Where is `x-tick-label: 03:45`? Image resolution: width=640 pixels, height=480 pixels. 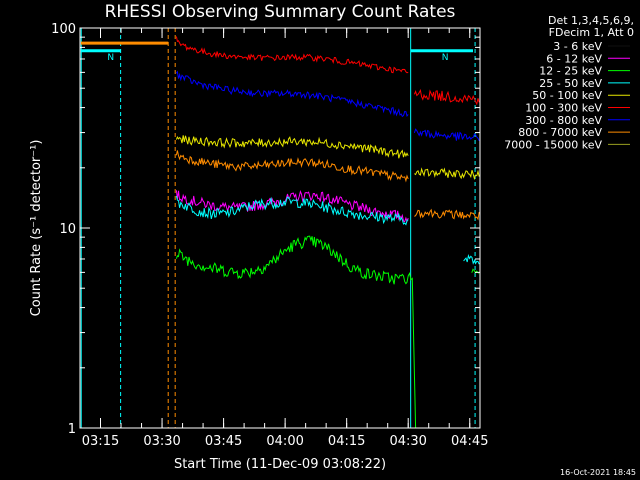
x-tick-label: 03:45 is located at coordinates (223, 441).